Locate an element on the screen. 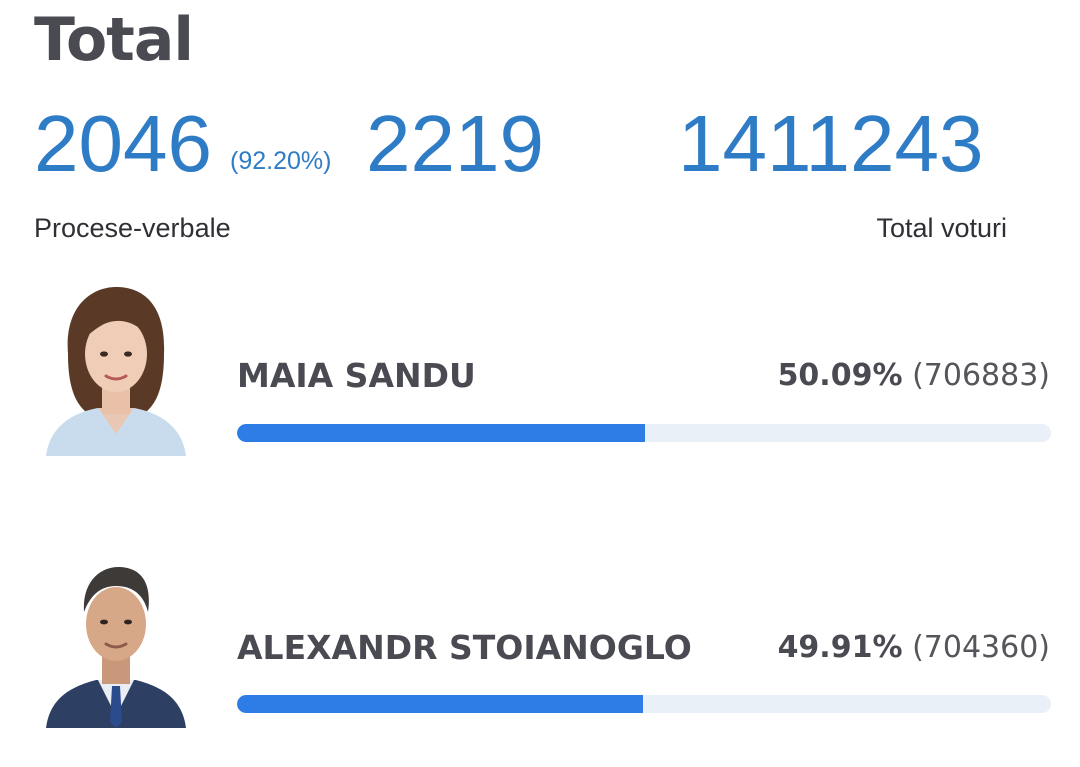  processed-count: 2046 is located at coordinates (123, 143).